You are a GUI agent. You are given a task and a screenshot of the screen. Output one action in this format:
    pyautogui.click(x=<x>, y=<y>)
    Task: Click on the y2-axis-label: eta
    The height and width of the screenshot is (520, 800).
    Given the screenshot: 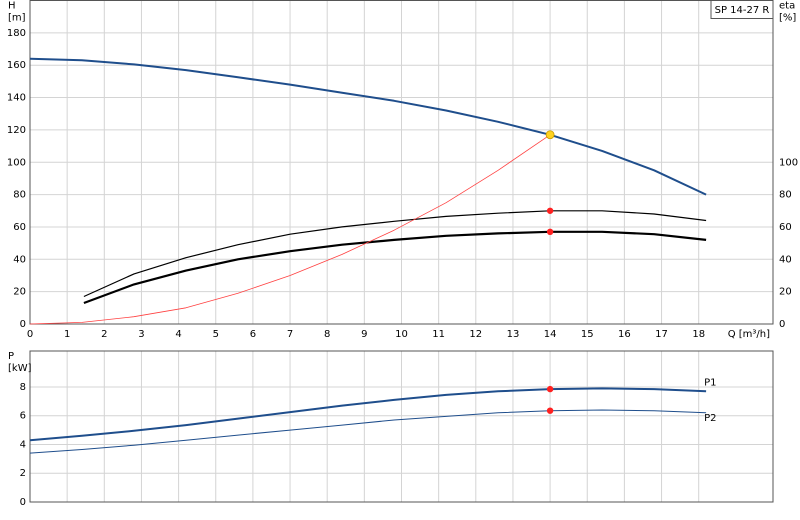 What is the action you would take?
    pyautogui.click(x=787, y=6)
    